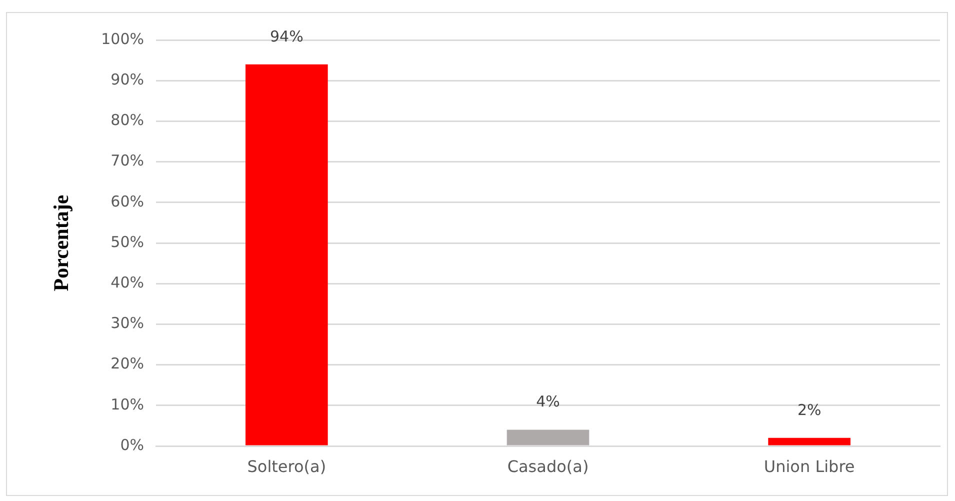 The height and width of the screenshot is (501, 955). Describe the element at coordinates (127, 363) in the screenshot. I see `y-tick-label: 20%` at that location.